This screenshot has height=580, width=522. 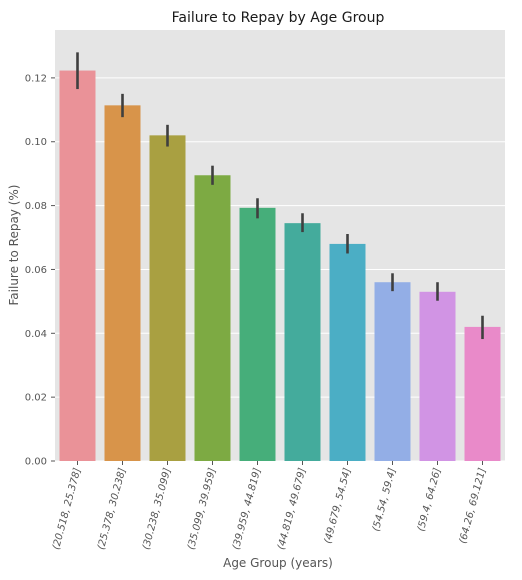 I want to click on y-tick-label: 0.02, so click(x=36, y=398).